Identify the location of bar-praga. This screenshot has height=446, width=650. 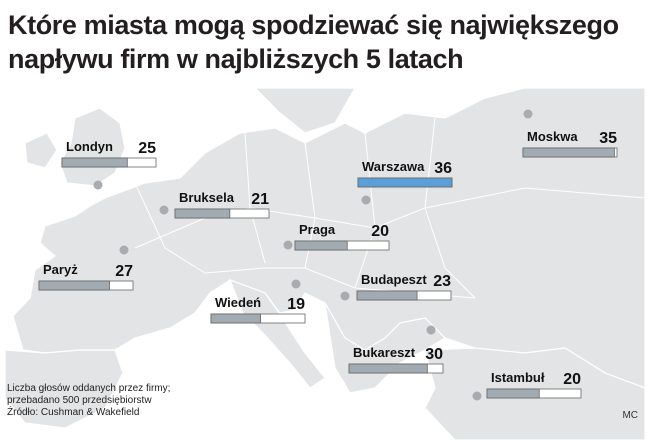
(321, 245).